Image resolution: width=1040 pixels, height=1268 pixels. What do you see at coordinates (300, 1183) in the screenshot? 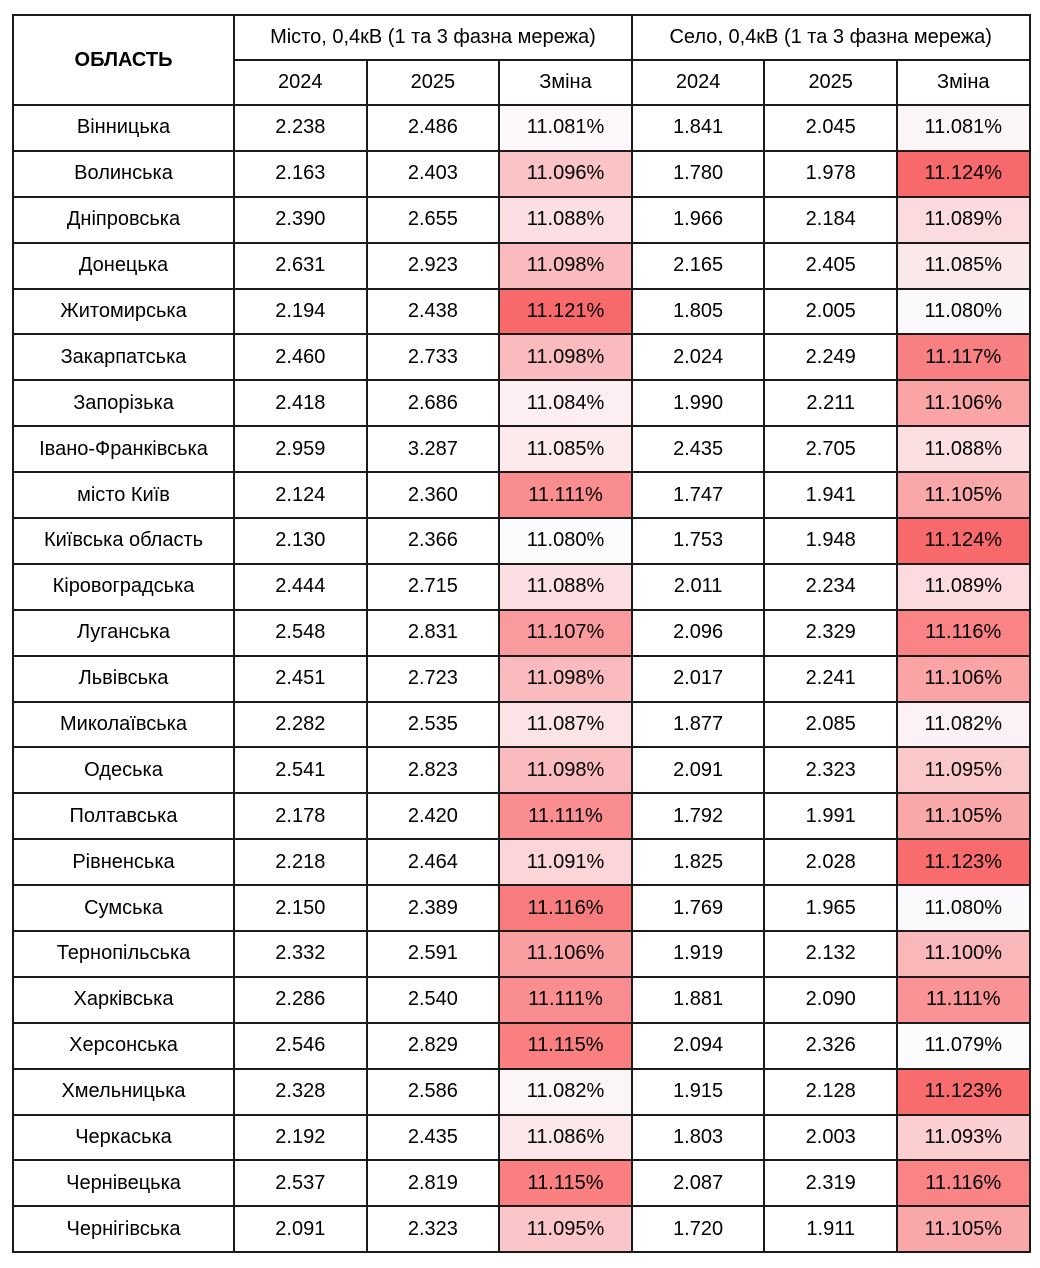
I see `city-2024-cell: 2.537` at bounding box center [300, 1183].